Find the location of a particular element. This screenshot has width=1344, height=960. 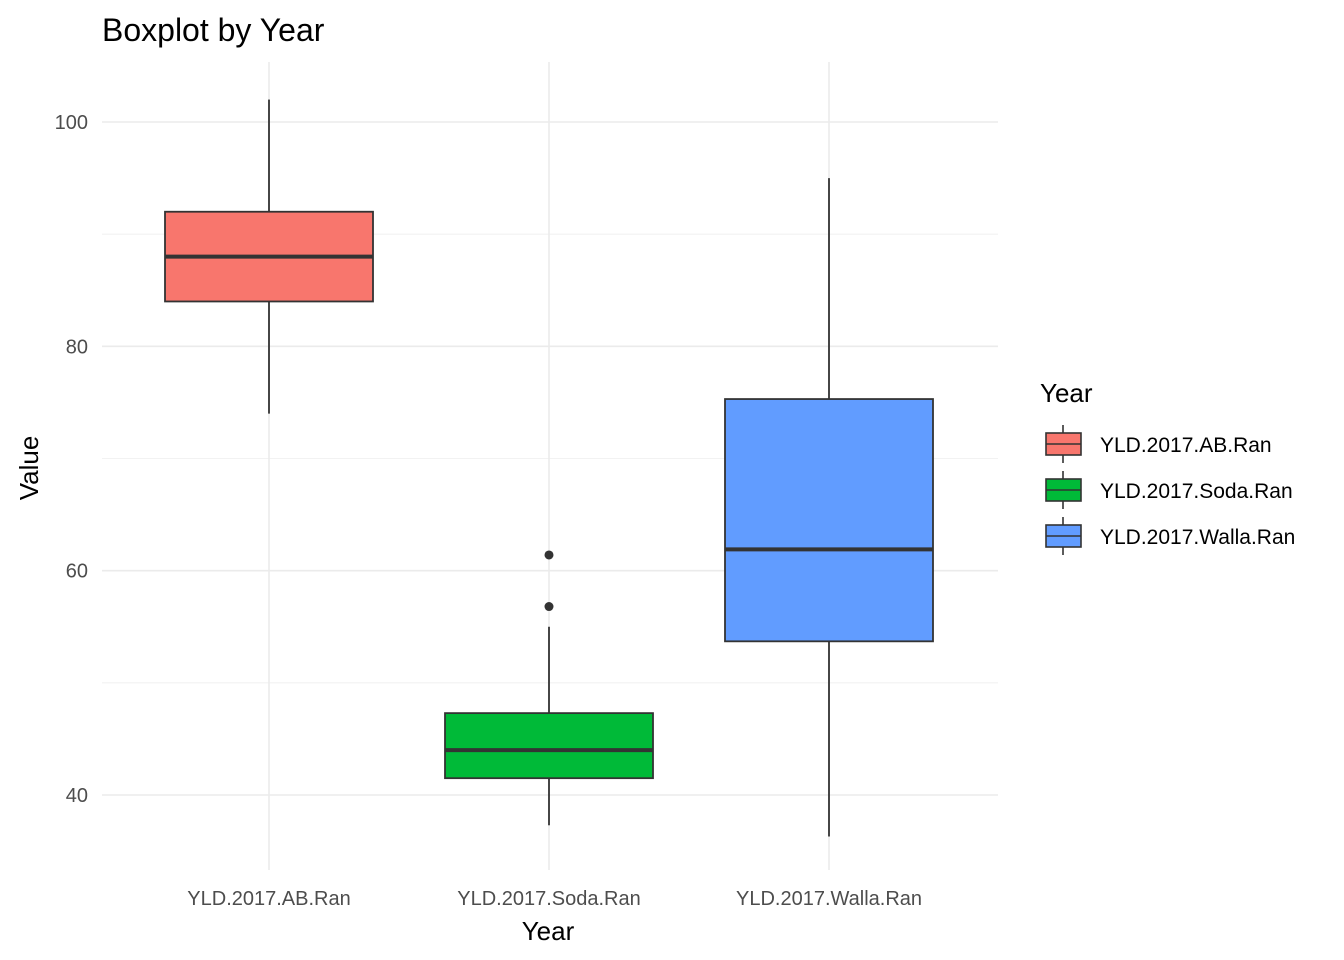

legend-label: YLD.2017.Soda.Ran is located at coordinates (1196, 491).